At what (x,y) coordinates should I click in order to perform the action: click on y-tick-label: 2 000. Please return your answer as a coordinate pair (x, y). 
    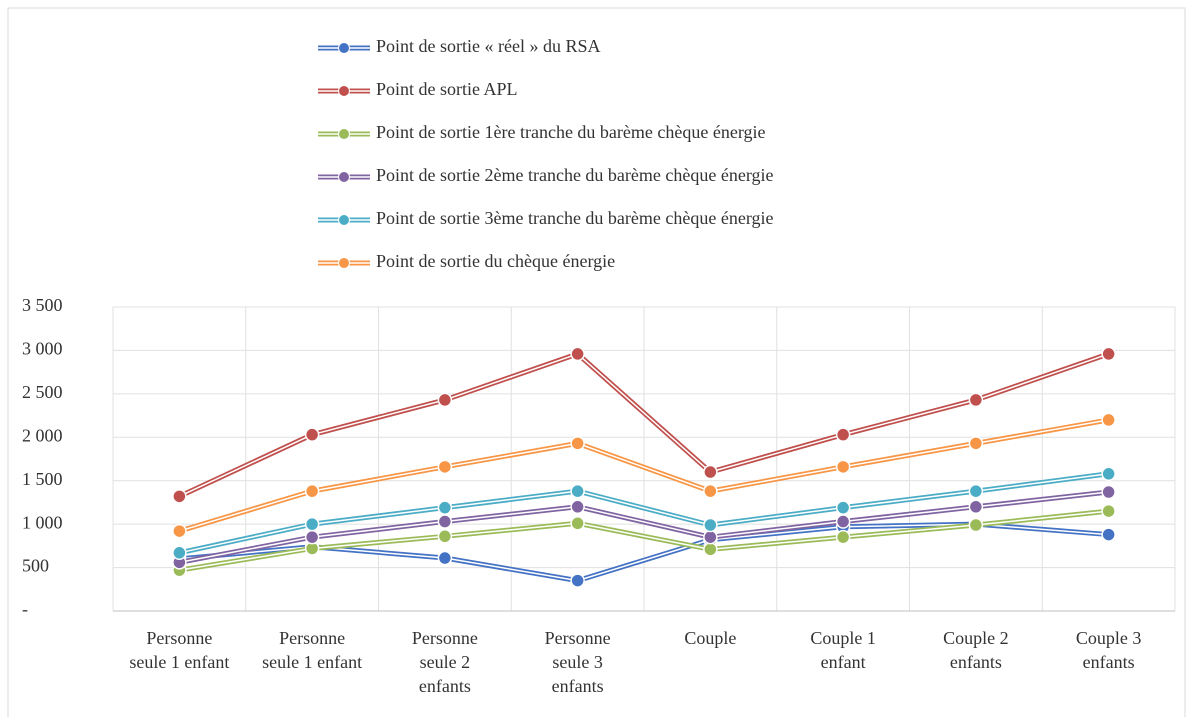
    Looking at the image, I should click on (42, 435).